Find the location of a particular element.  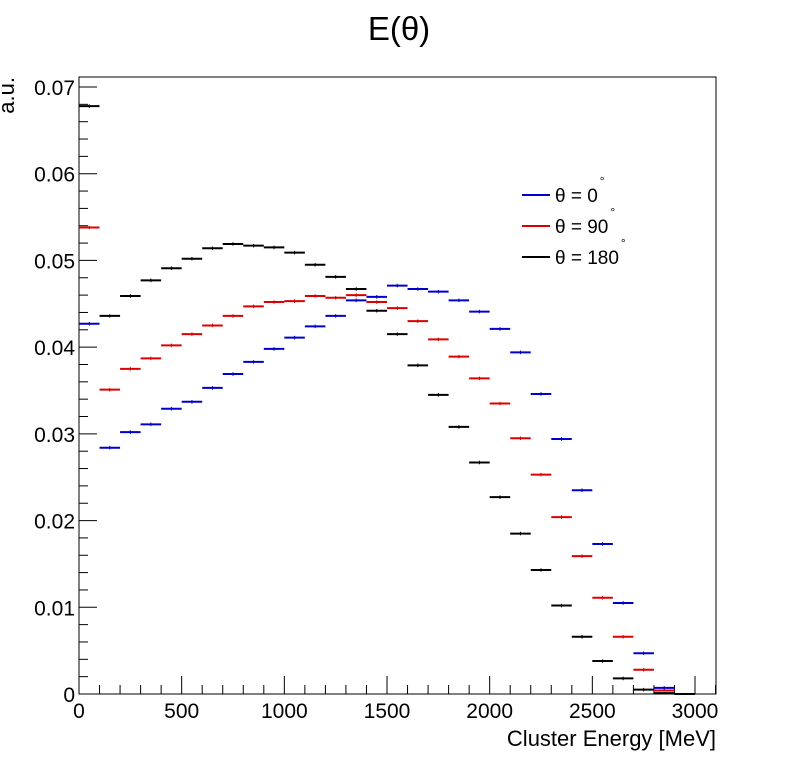

x-tick-label: 3000 is located at coordinates (695, 711).